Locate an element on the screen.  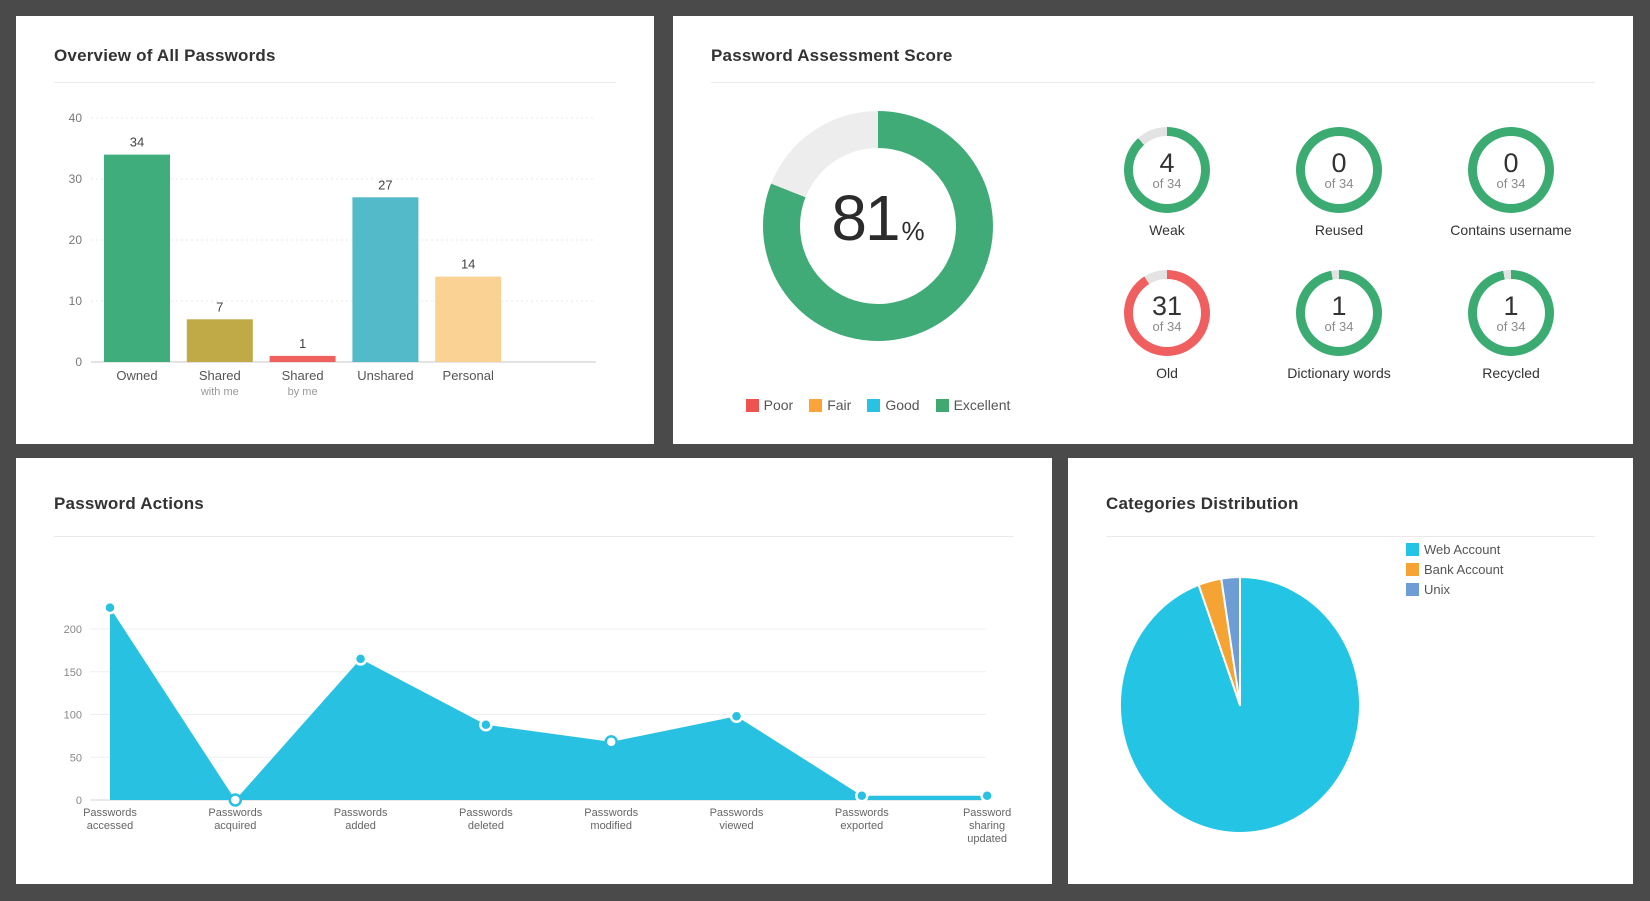
bar-value-label: 7 is located at coordinates (219, 306).